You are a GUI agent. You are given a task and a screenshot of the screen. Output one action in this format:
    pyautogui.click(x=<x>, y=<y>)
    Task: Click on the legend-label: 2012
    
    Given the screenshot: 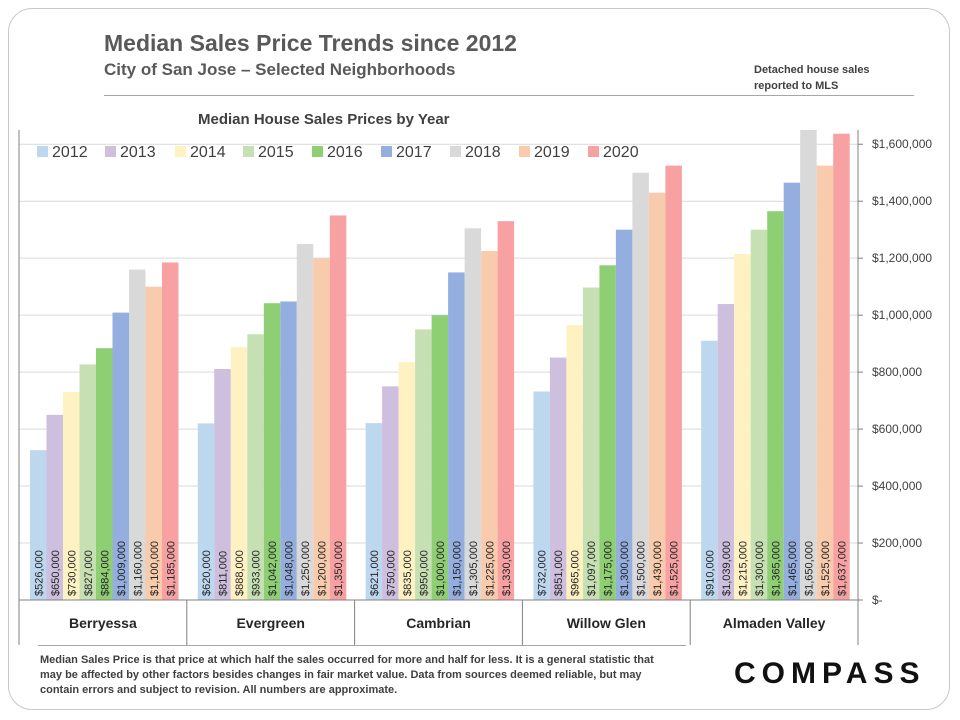 What is the action you would take?
    pyautogui.click(x=70, y=152)
    